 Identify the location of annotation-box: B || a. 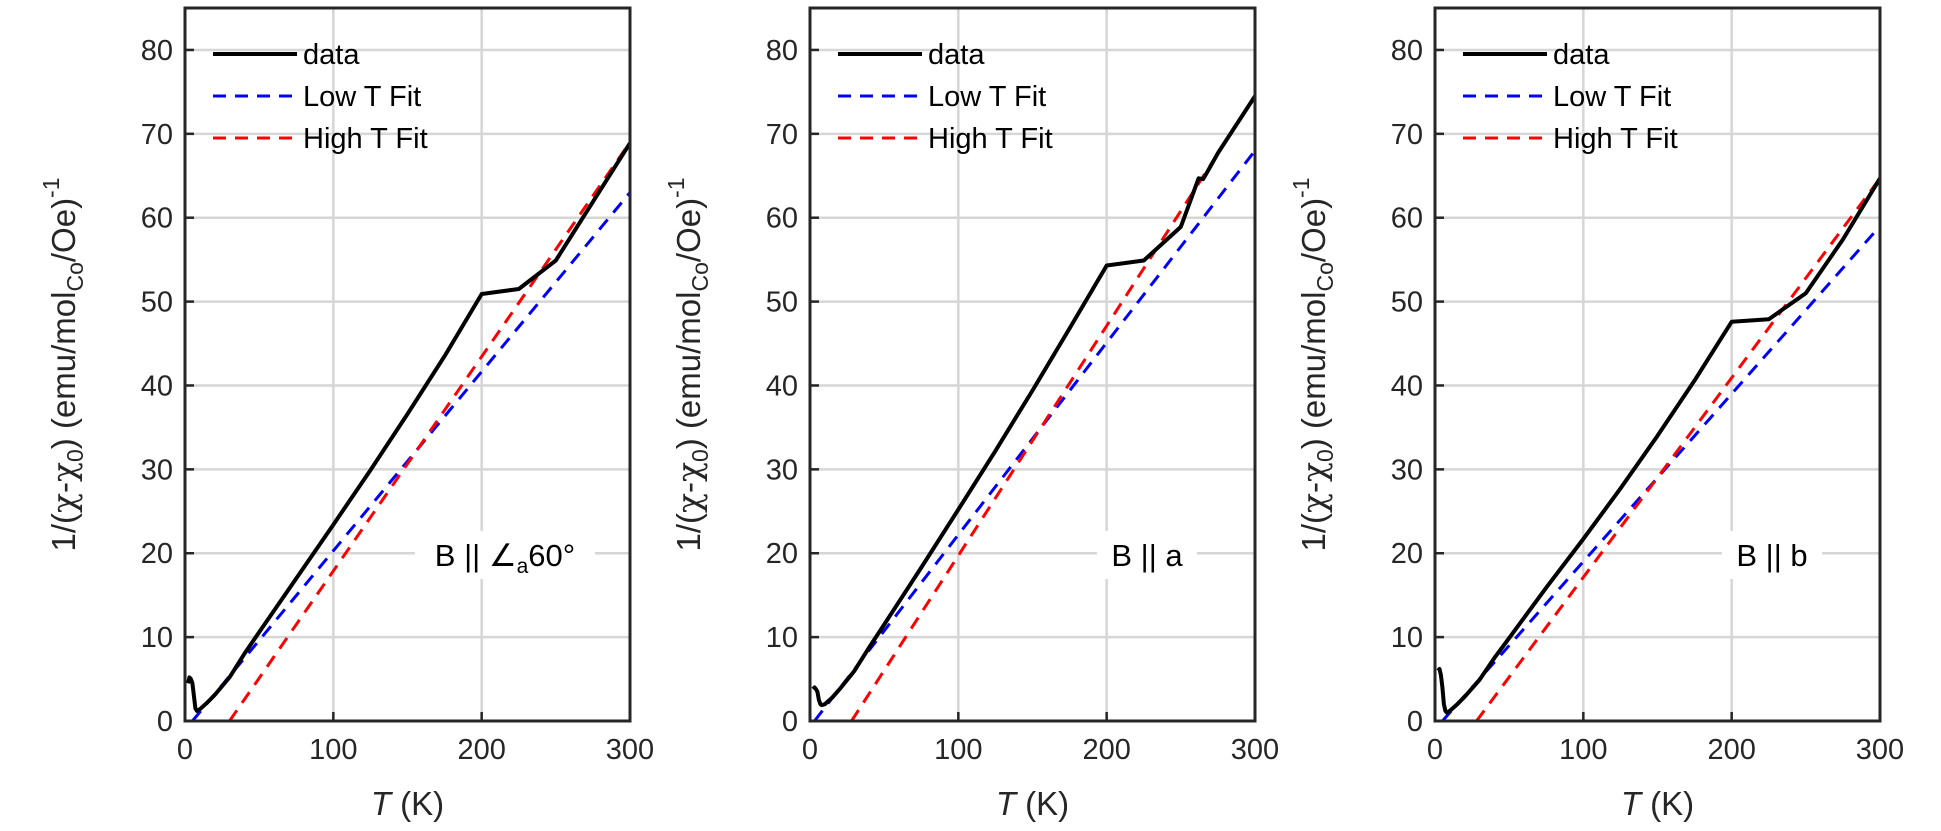
(1147, 555).